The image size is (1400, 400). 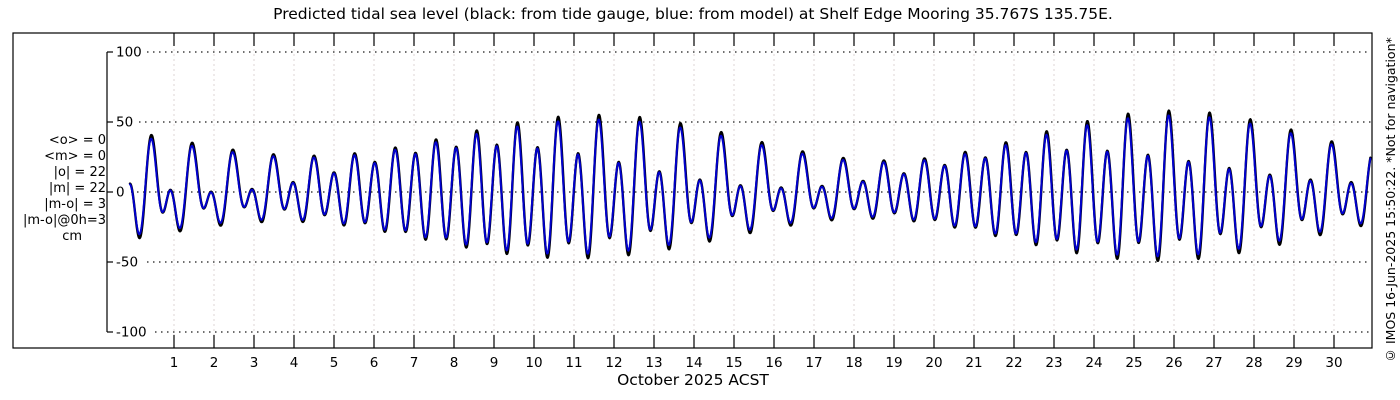 What do you see at coordinates (733, 363) in the screenshot?
I see `x-tick-label: 15` at bounding box center [733, 363].